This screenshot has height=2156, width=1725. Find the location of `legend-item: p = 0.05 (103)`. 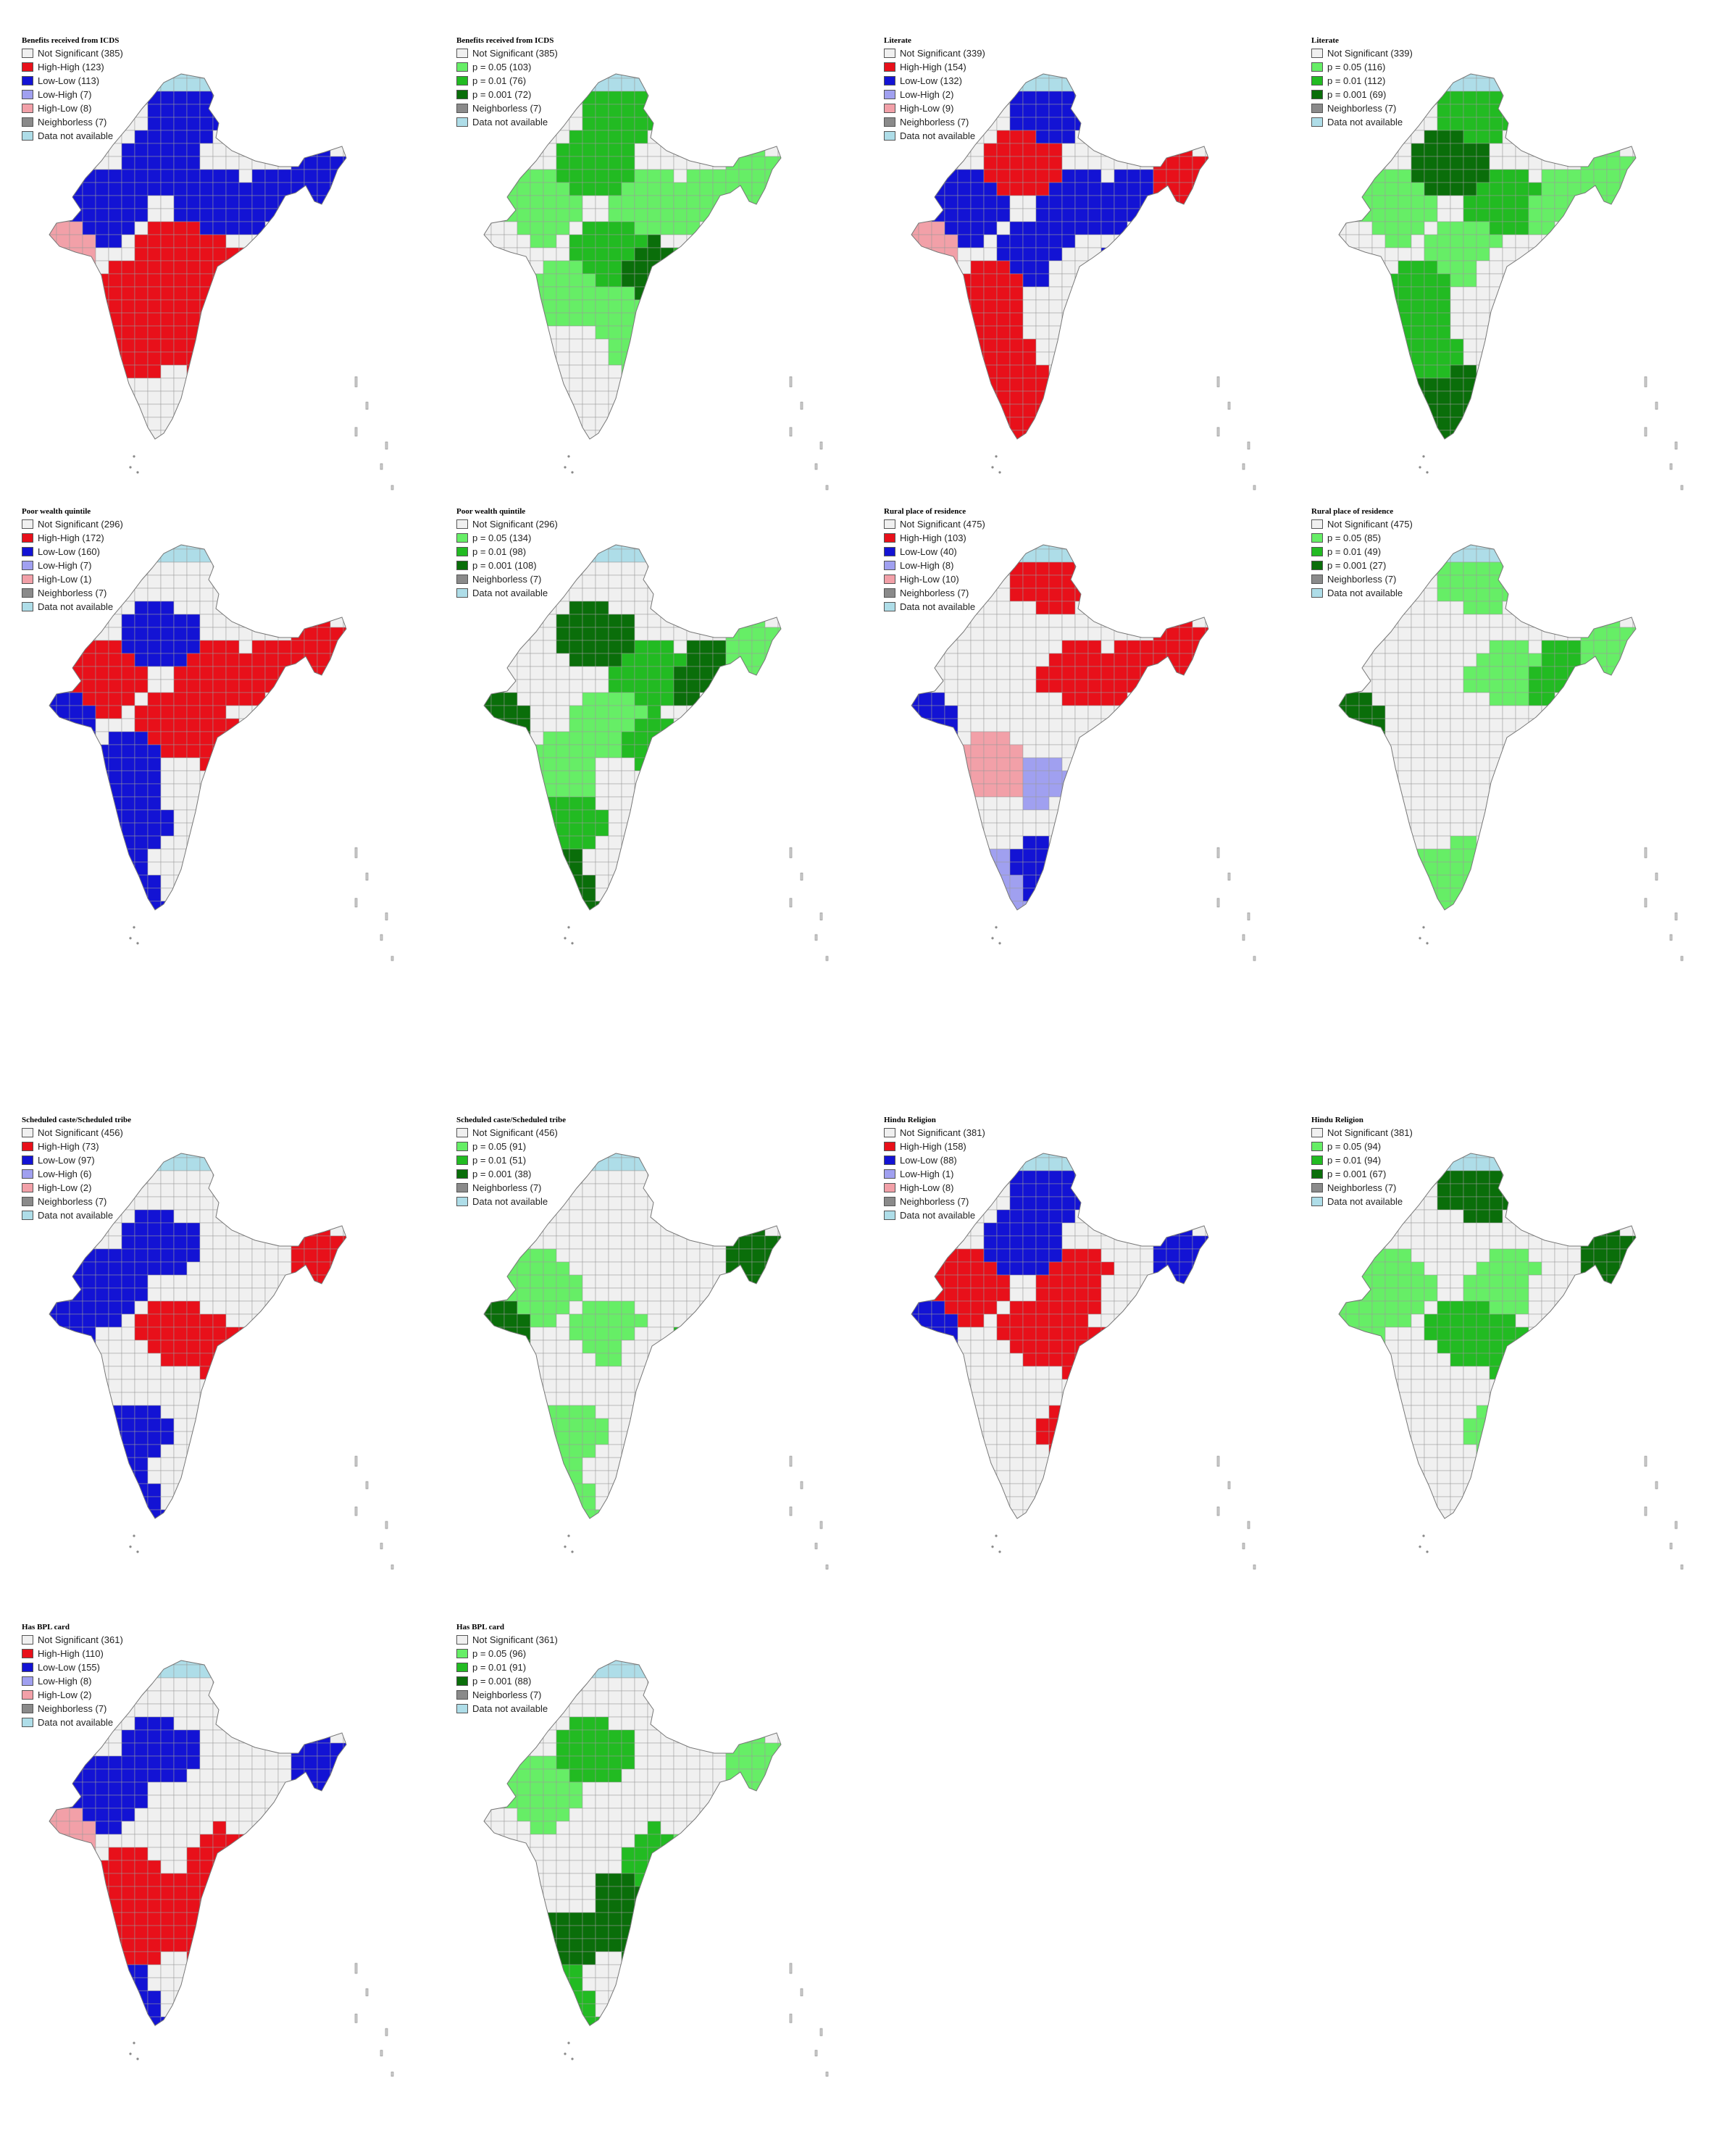

legend-item: p = 0.05 (103) is located at coordinates (547, 67).